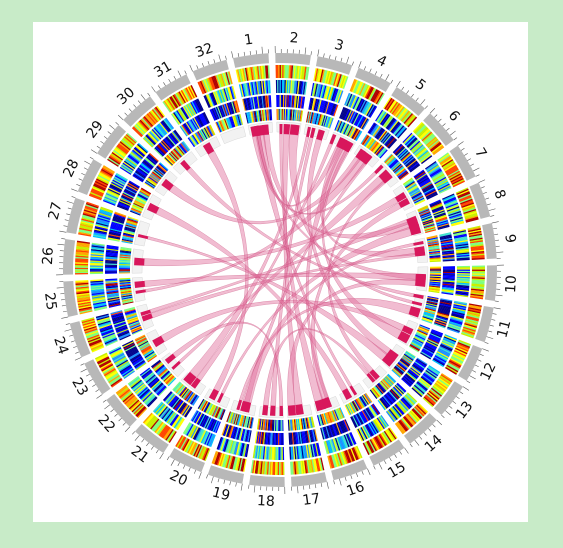 This screenshot has width=563, height=548. I want to click on chromosome-label-8: 8, so click(499, 195).